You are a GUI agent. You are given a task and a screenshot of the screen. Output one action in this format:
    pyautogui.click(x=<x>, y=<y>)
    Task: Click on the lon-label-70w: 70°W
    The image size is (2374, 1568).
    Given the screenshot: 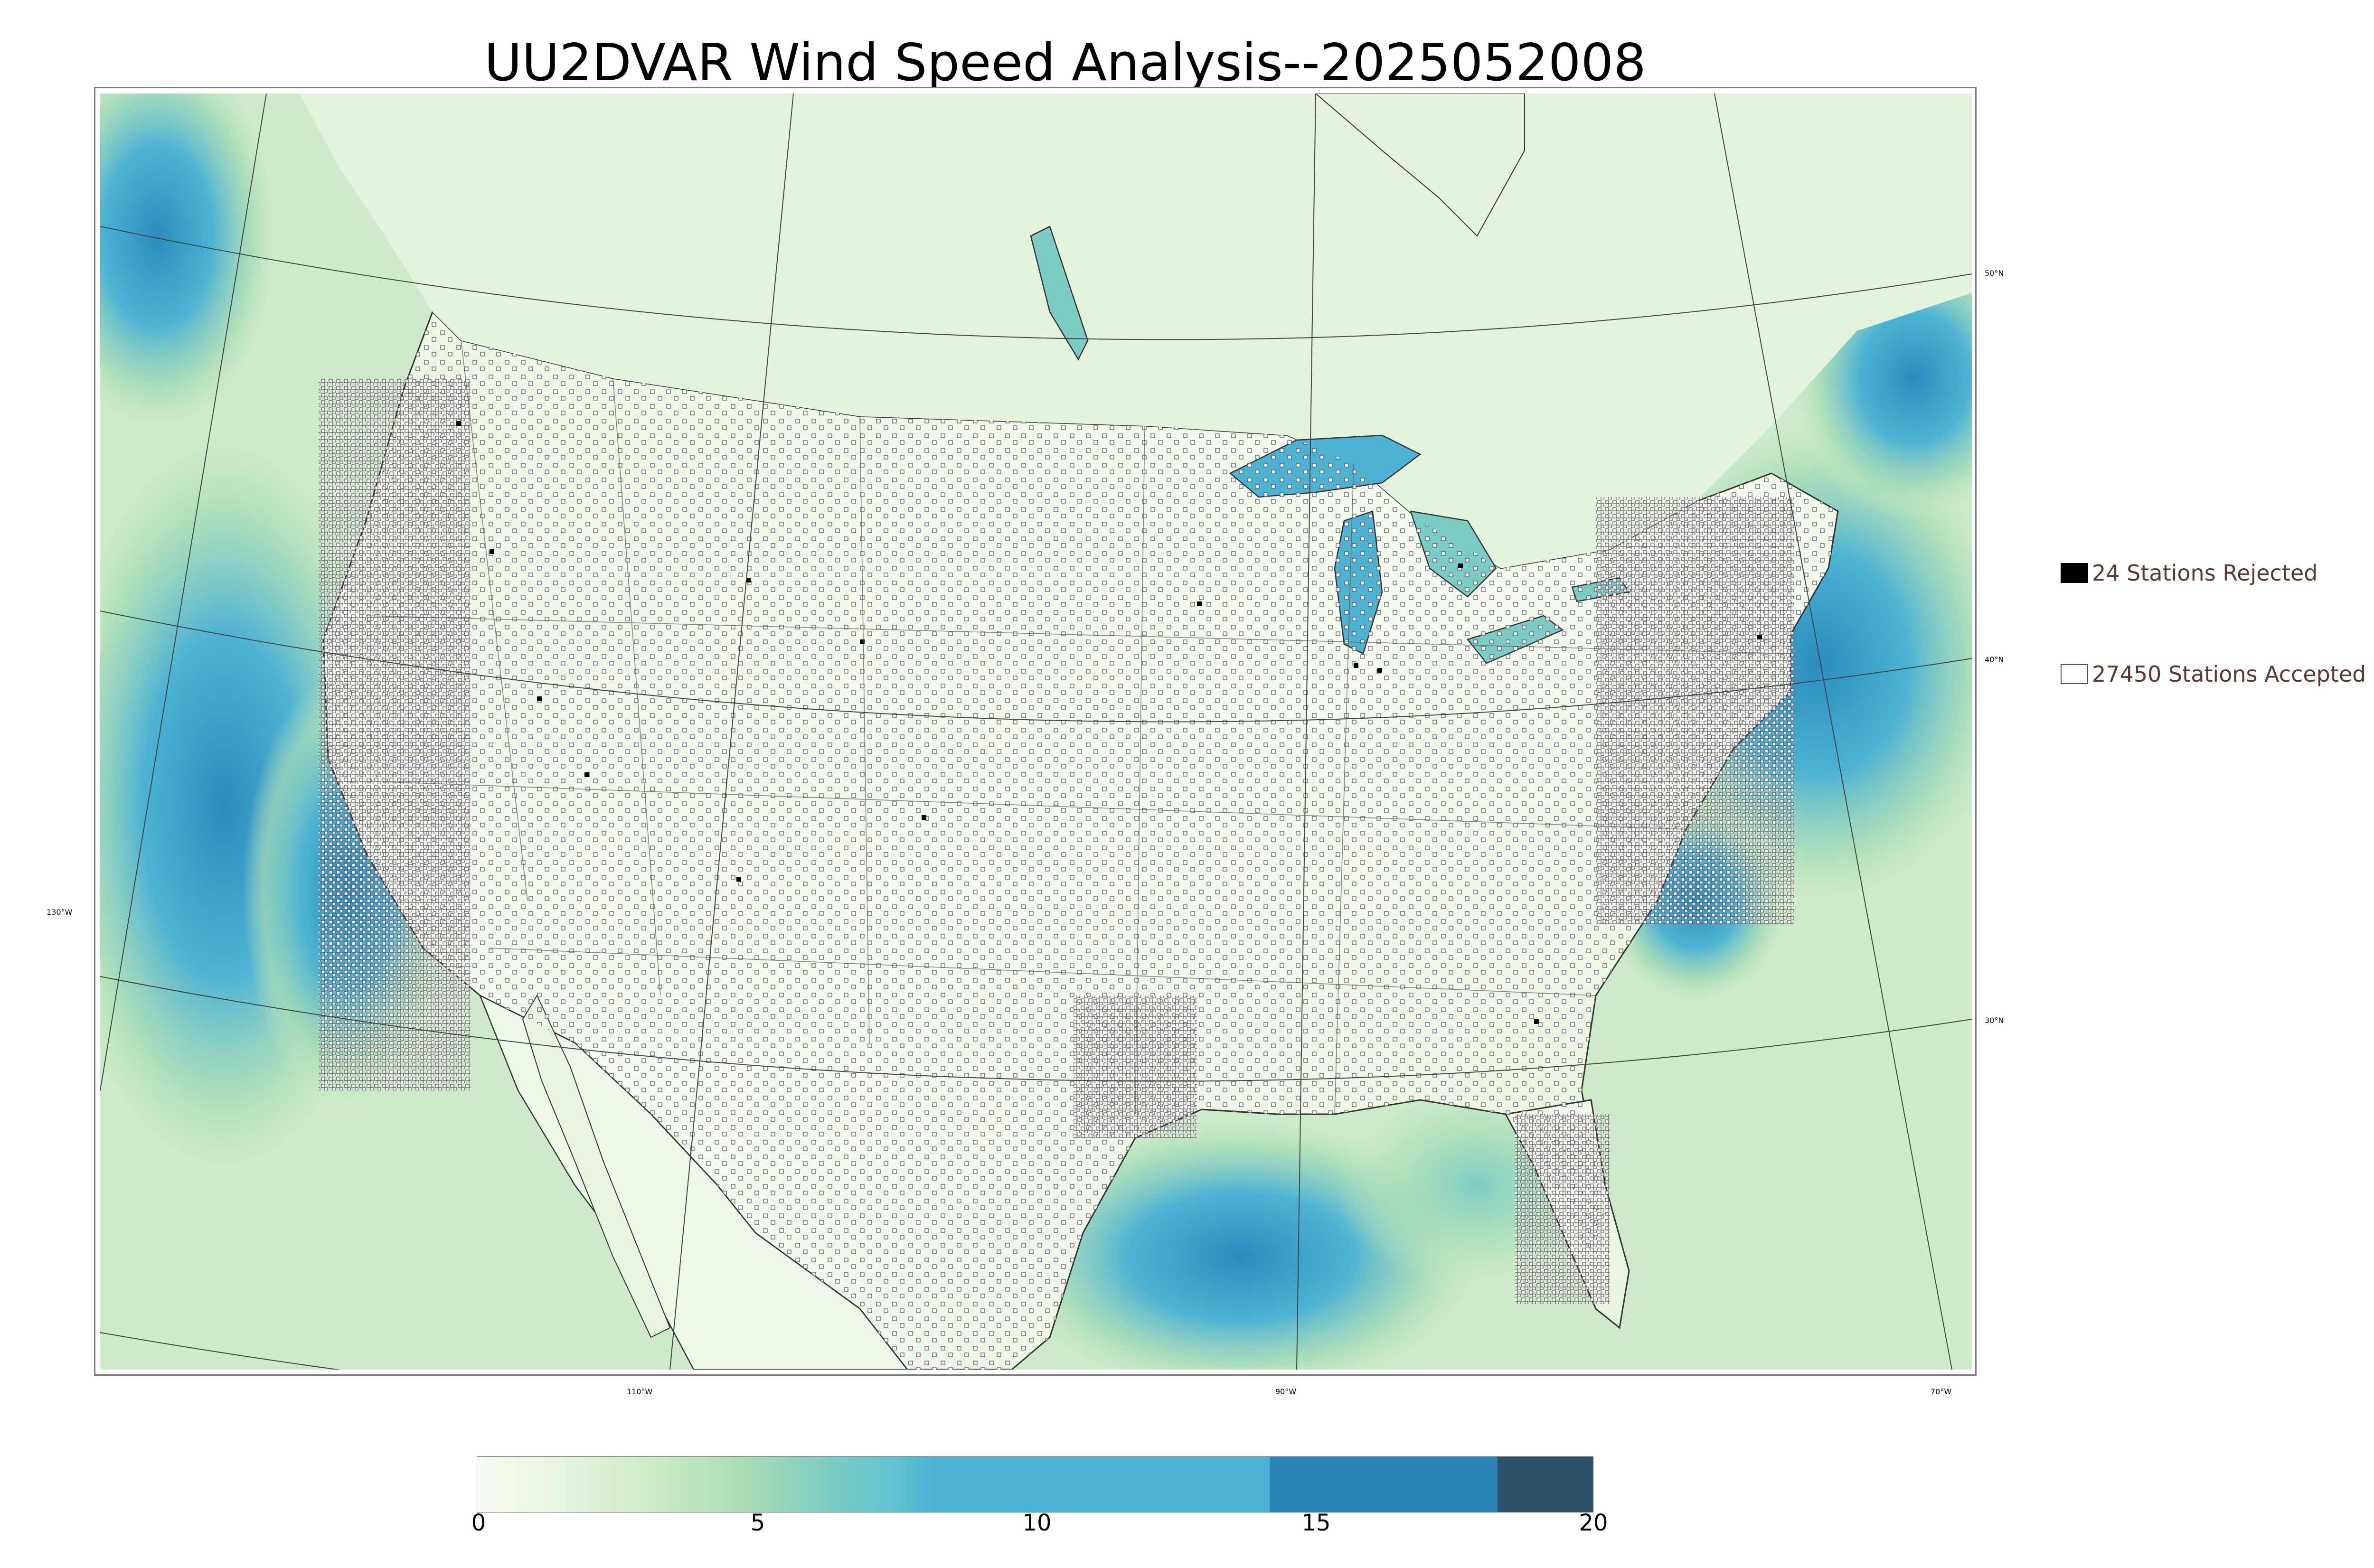 What is the action you would take?
    pyautogui.click(x=1941, y=1391)
    